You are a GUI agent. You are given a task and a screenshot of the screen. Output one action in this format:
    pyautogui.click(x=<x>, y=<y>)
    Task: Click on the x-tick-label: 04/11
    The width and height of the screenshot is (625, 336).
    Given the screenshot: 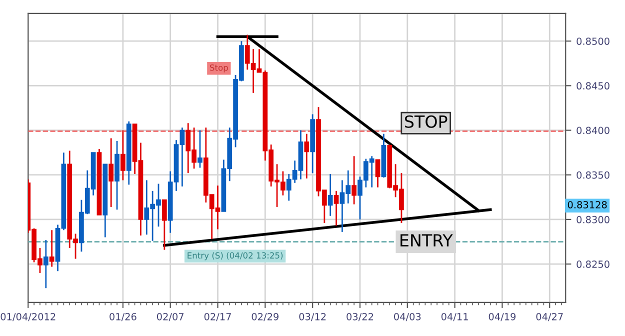 What is the action you would take?
    pyautogui.click(x=454, y=317)
    